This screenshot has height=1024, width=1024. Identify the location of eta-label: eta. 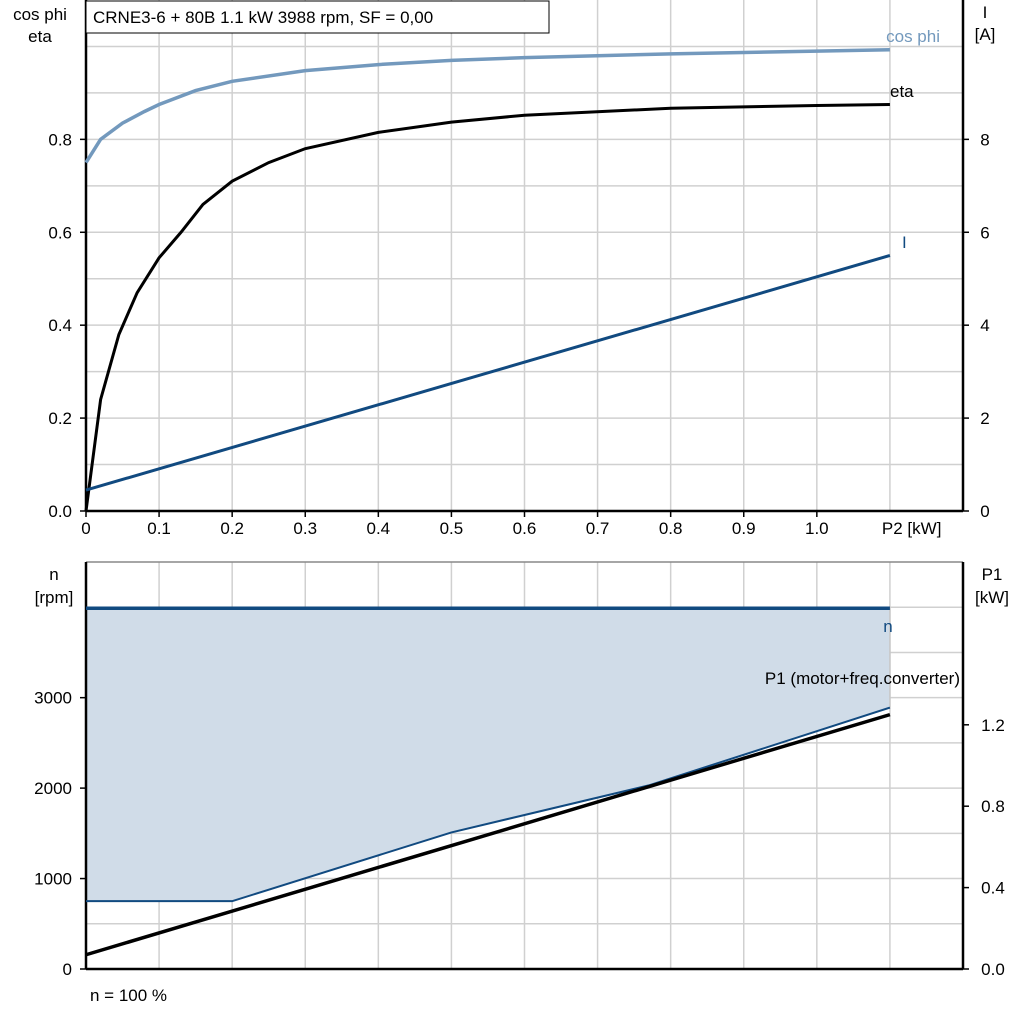
(902, 91).